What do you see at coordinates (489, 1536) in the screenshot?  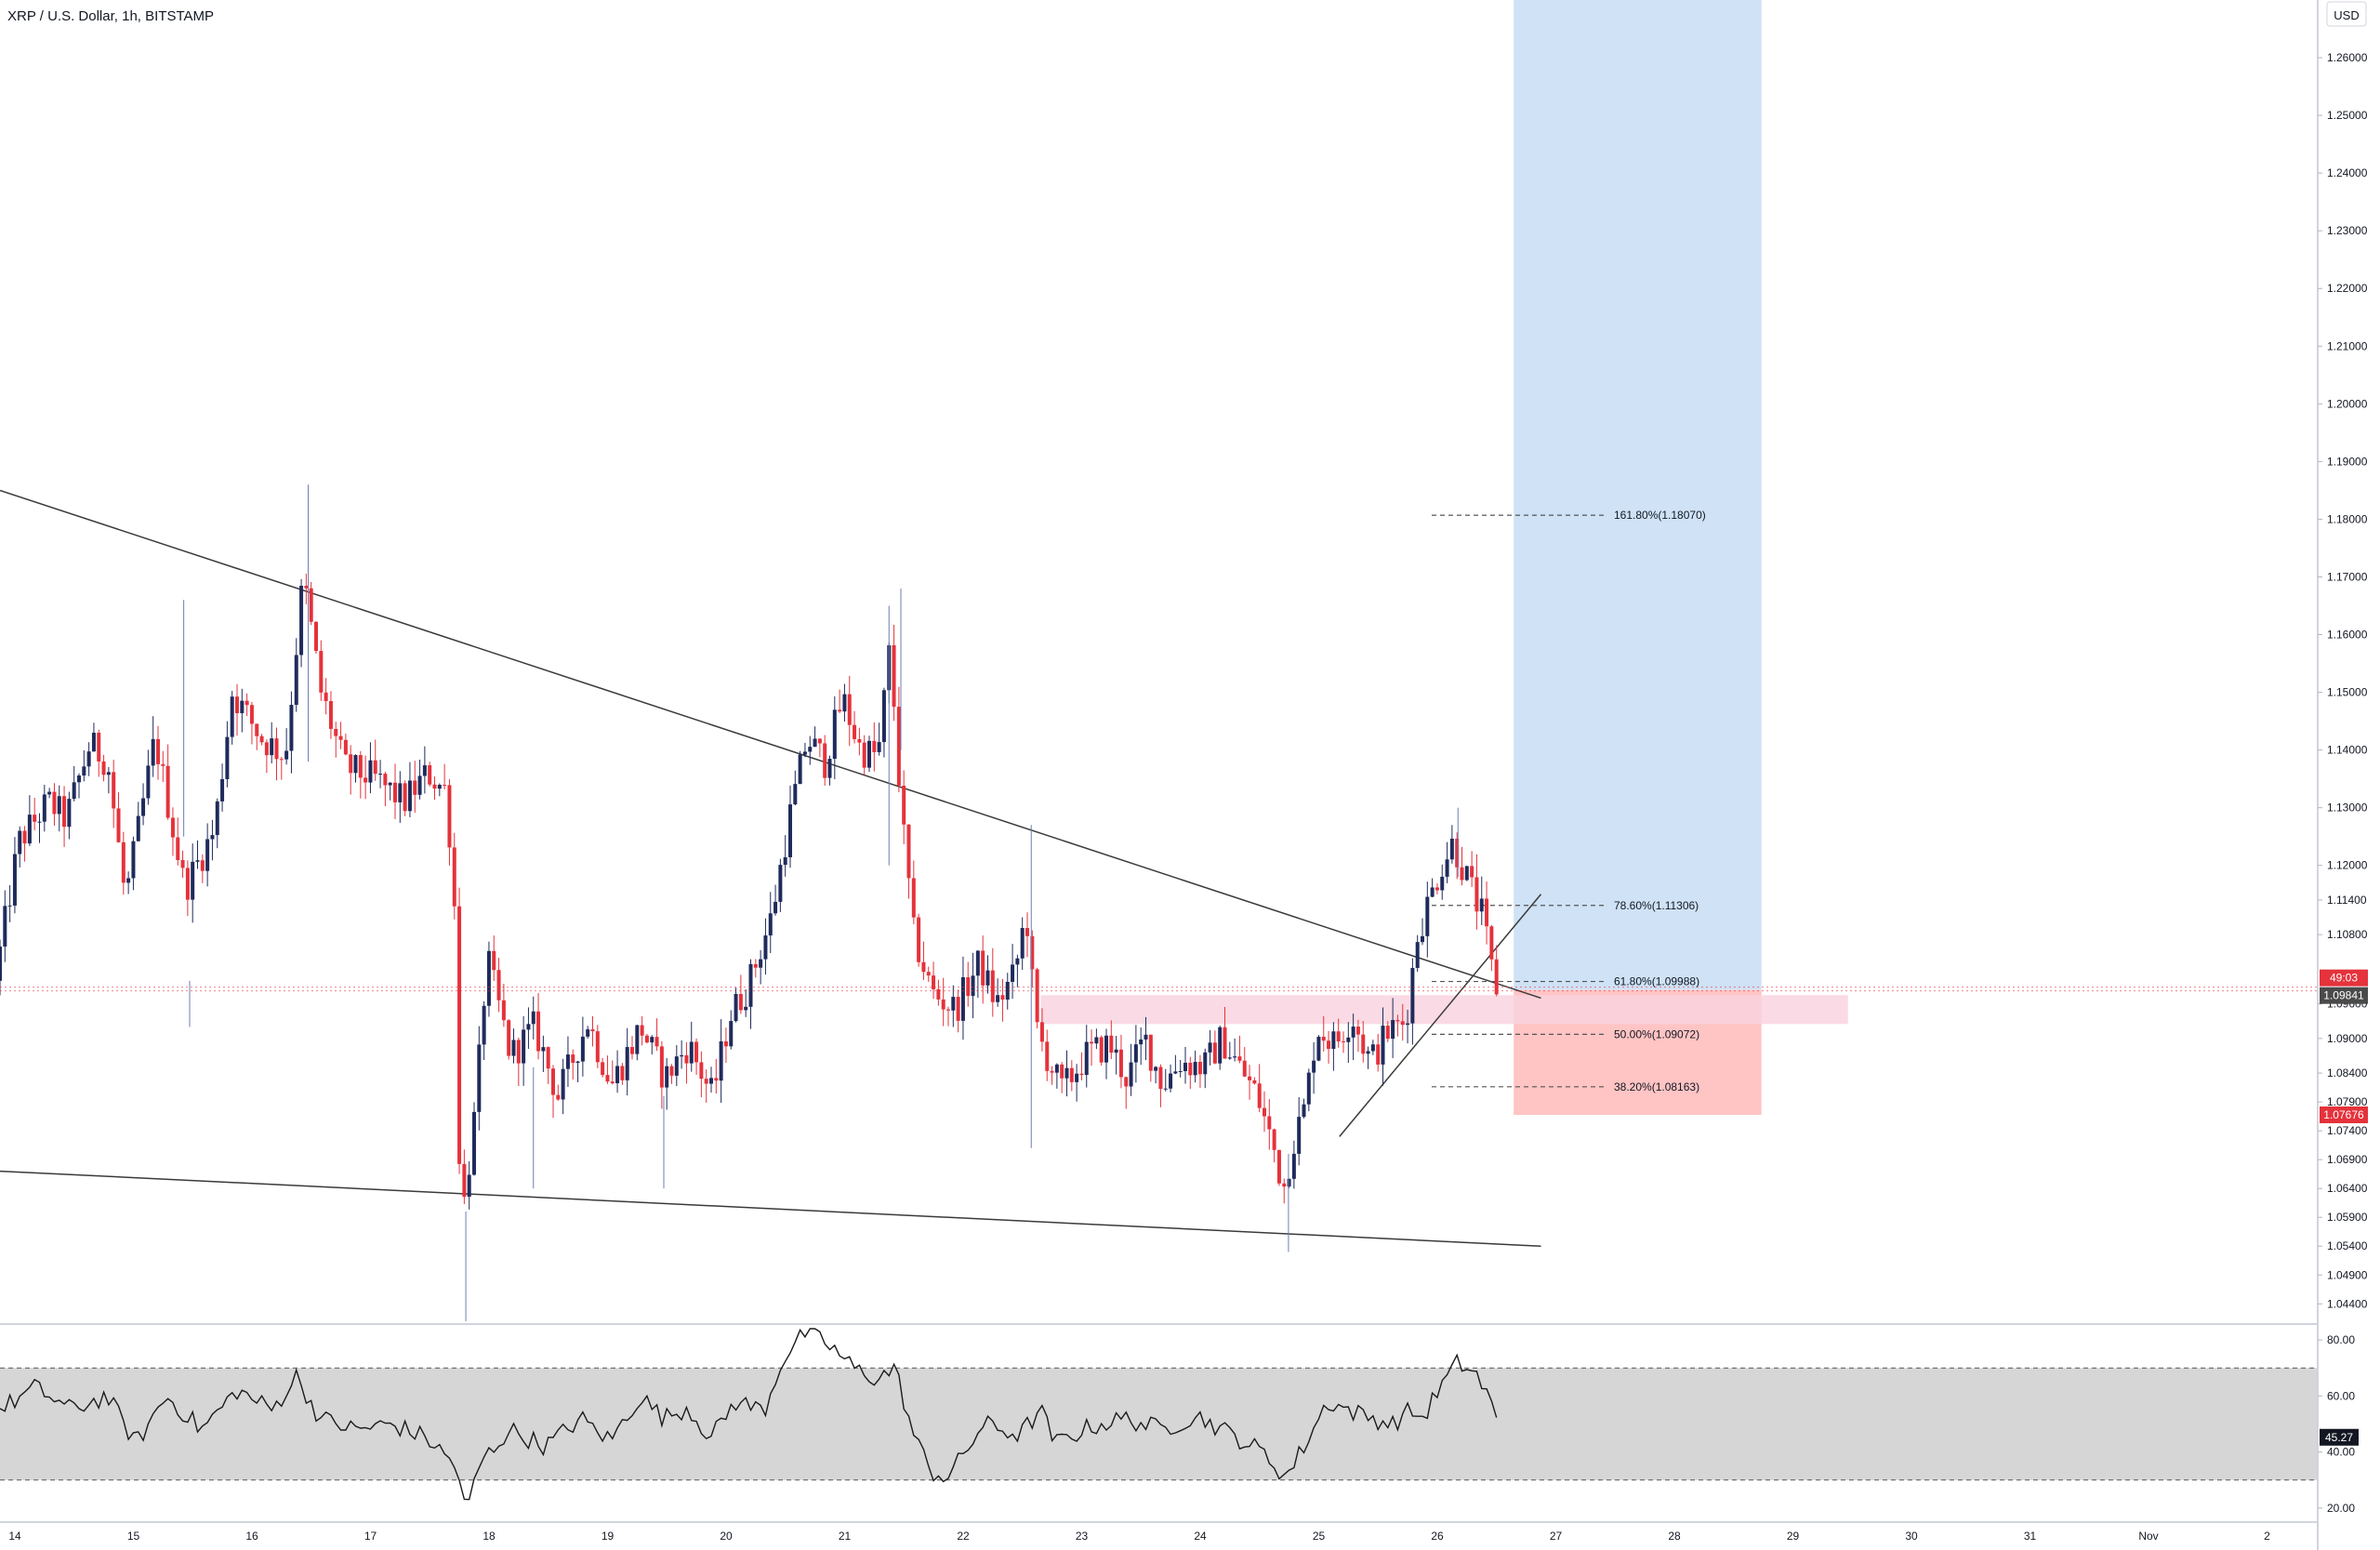 I see `time-tick-label: 18` at bounding box center [489, 1536].